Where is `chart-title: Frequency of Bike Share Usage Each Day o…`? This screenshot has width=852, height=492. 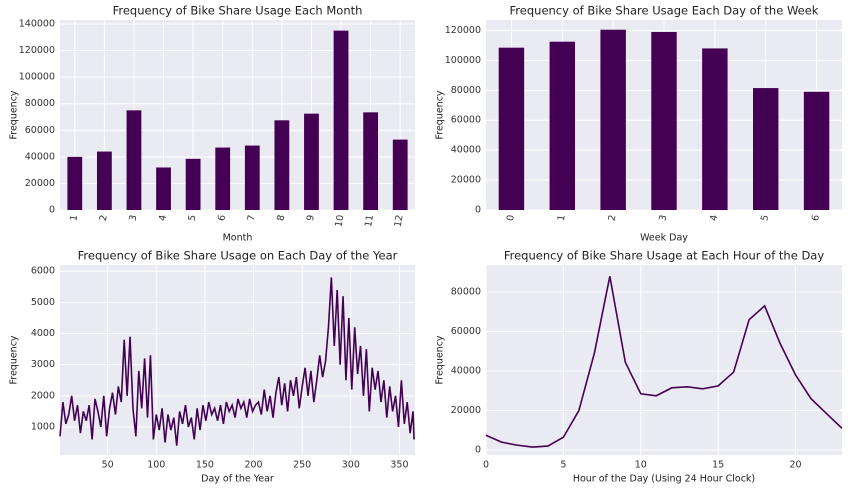 chart-title: Frequency of Bike Share Usage Each Day o… is located at coordinates (664, 11).